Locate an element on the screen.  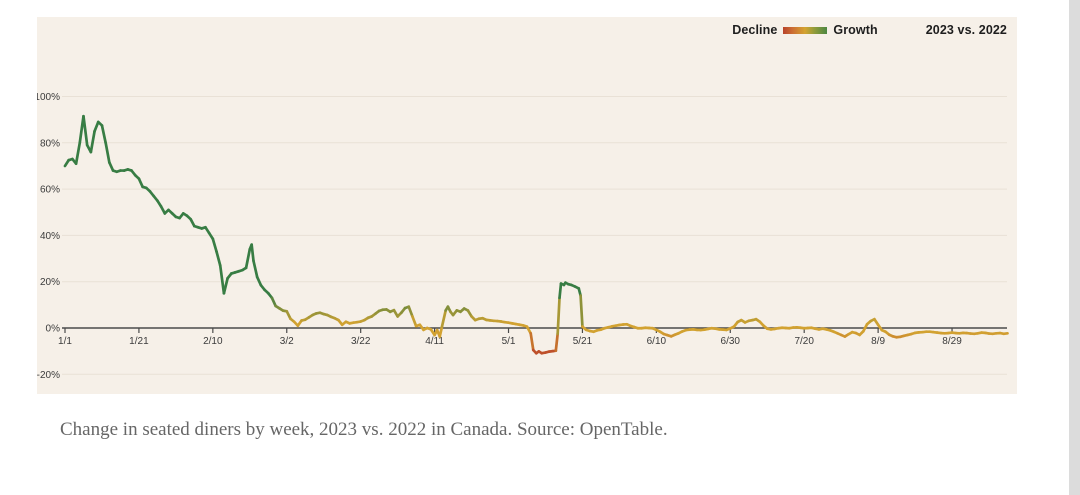
y-axis-label: 40% is located at coordinates (50, 236).